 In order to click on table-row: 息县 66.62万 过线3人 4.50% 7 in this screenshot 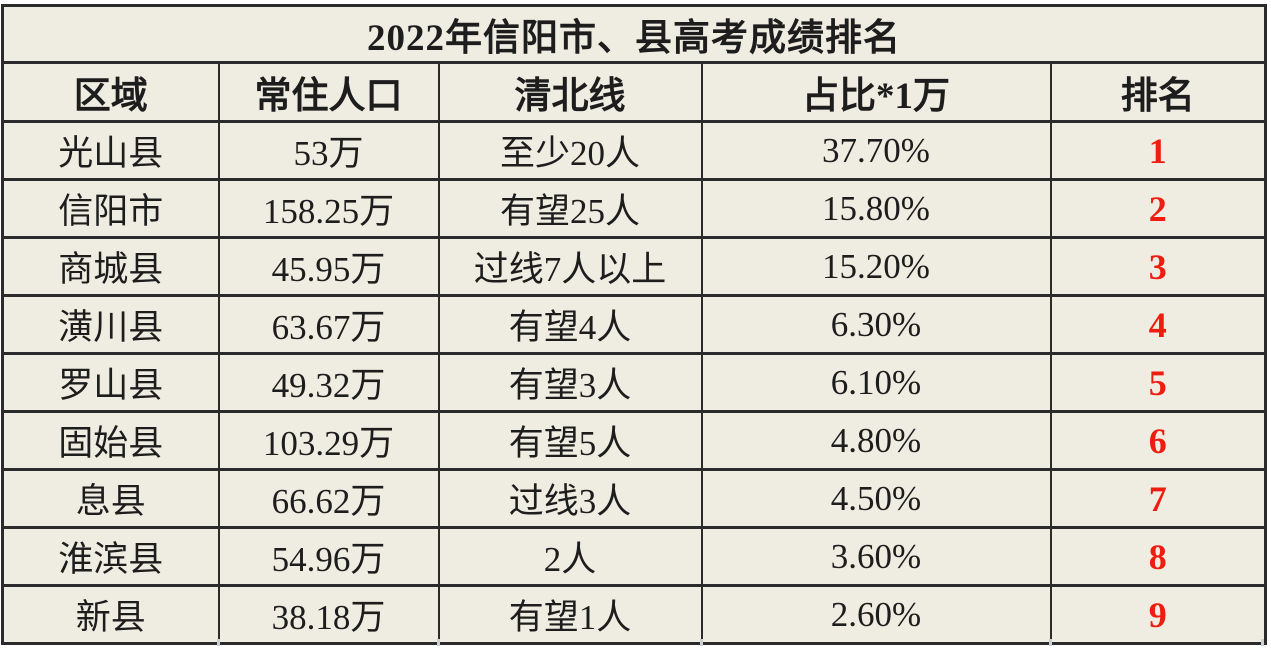, I will do `click(634, 498)`.